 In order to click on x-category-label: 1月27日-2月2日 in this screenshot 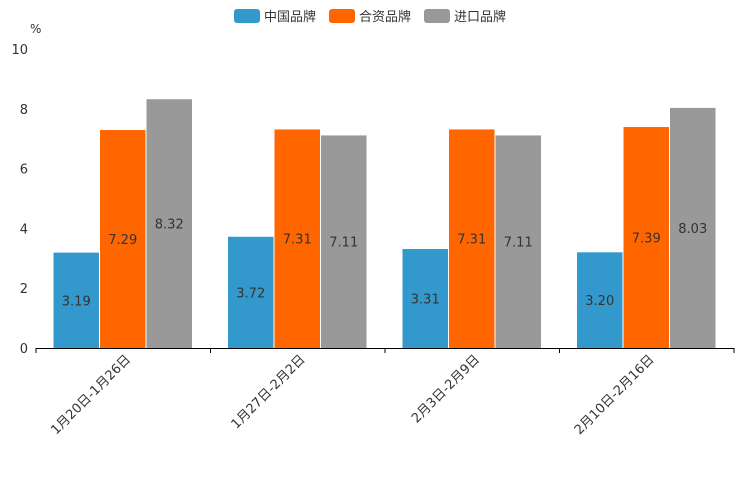, I will do `click(269, 392)`.